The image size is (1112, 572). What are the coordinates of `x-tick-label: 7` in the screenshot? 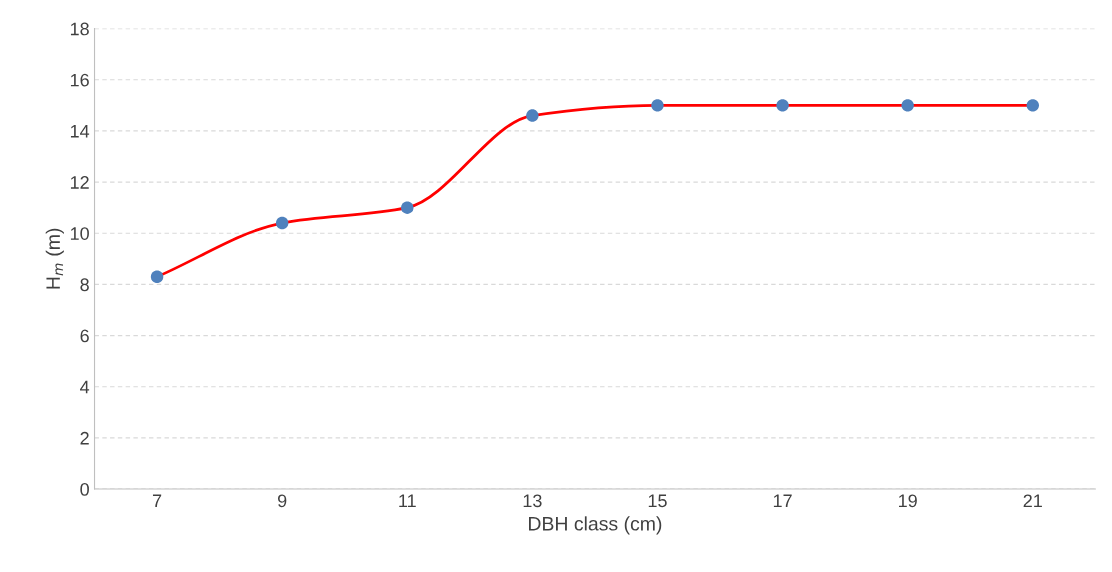 It's located at (157, 501).